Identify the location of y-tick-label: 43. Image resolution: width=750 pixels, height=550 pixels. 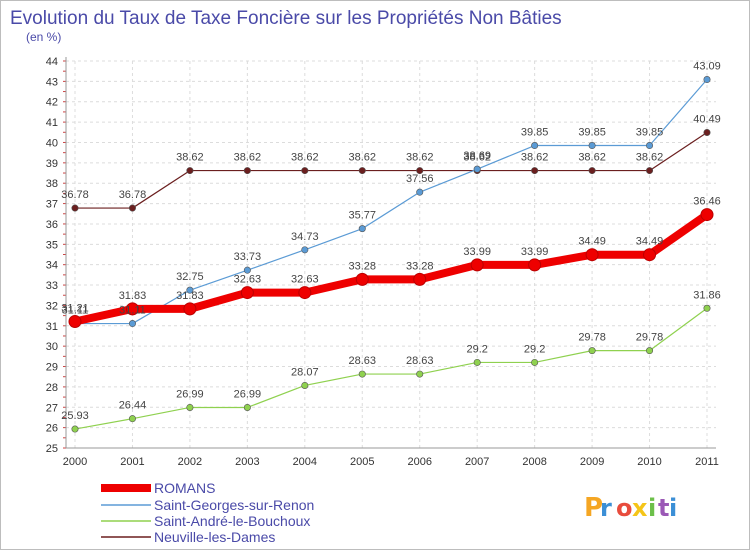
(52, 82).